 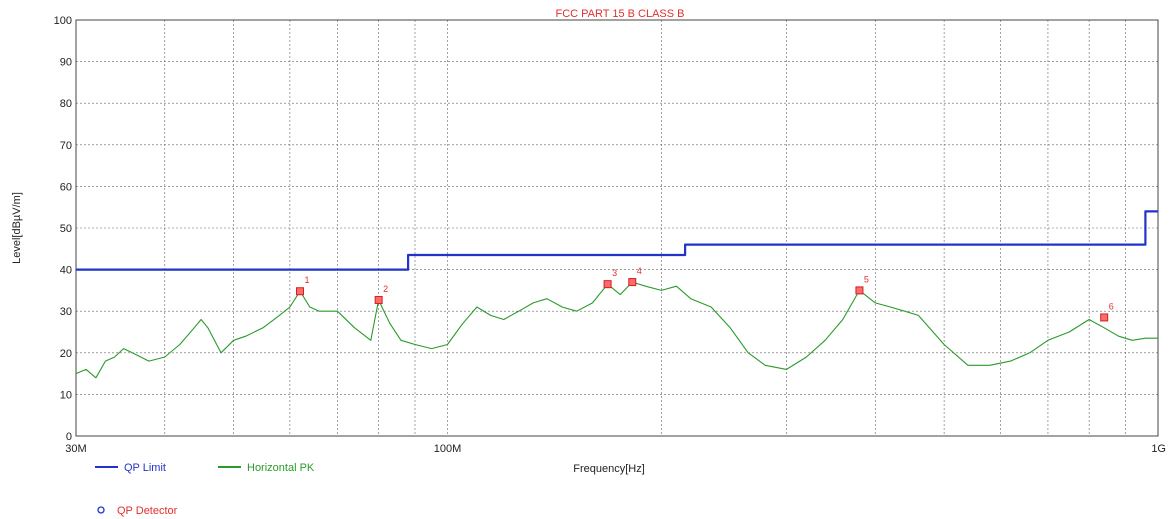 What do you see at coordinates (101, 510) in the screenshot?
I see `legend-swatch-qp-detector` at bounding box center [101, 510].